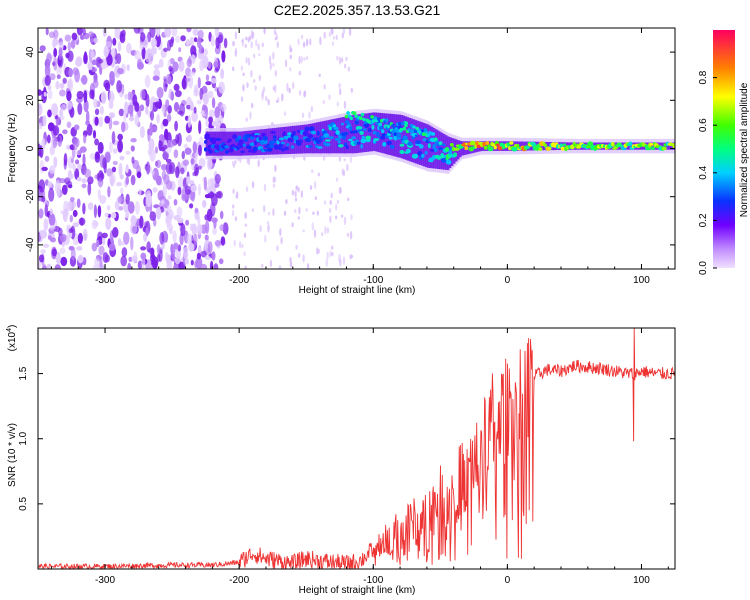 The image size is (750, 600). What do you see at coordinates (23, 438) in the screenshot?
I see `y-tick-label: 1.0` at bounding box center [23, 438].